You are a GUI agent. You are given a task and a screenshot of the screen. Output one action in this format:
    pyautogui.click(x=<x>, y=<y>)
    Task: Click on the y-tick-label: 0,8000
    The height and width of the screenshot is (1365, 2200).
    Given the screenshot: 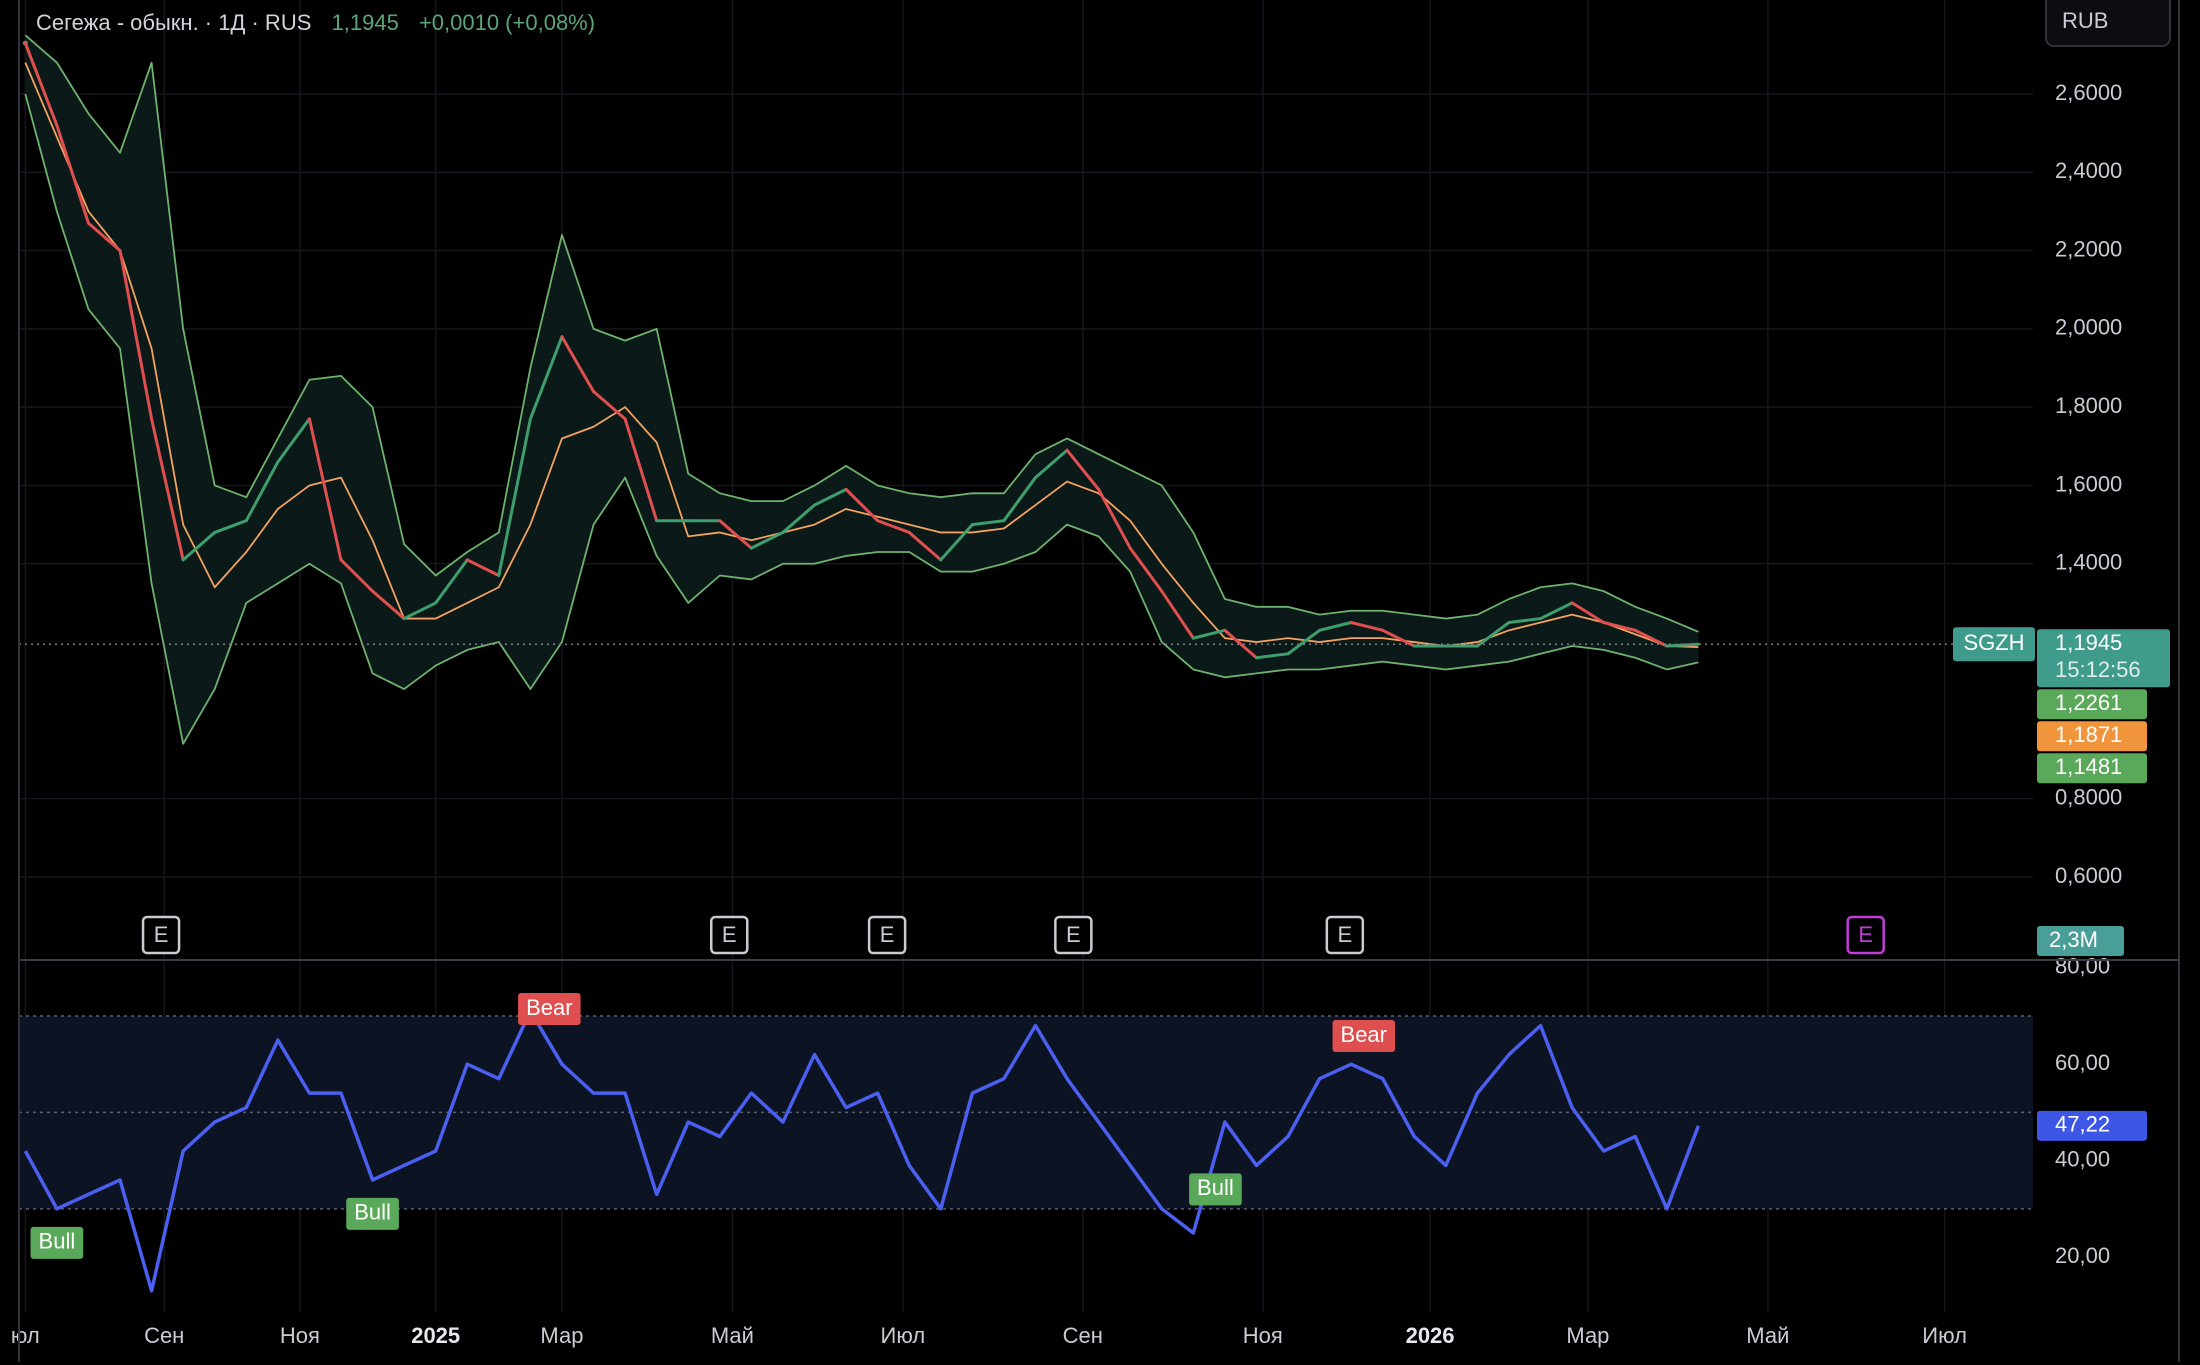 What is the action you would take?
    pyautogui.click(x=2088, y=796)
    